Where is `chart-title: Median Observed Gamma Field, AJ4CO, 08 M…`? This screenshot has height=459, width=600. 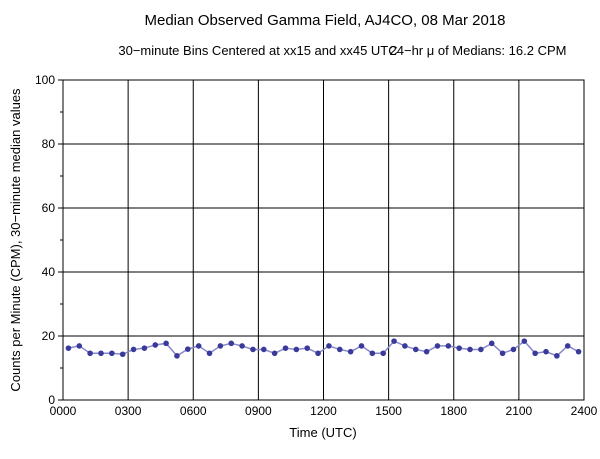 chart-title: Median Observed Gamma Field, AJ4CO, 08 M… is located at coordinates (325, 20).